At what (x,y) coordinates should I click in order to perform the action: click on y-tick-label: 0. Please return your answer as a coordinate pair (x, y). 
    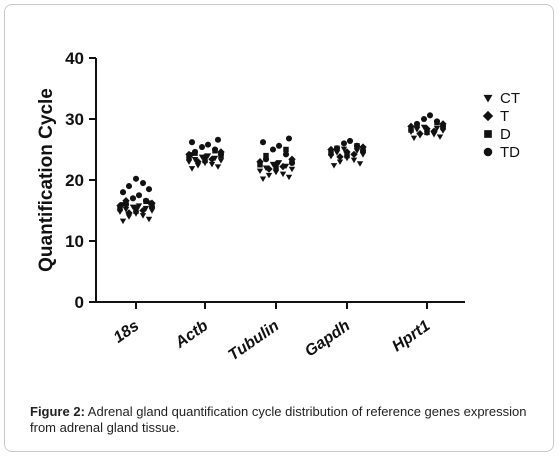
    Looking at the image, I should click on (79, 302).